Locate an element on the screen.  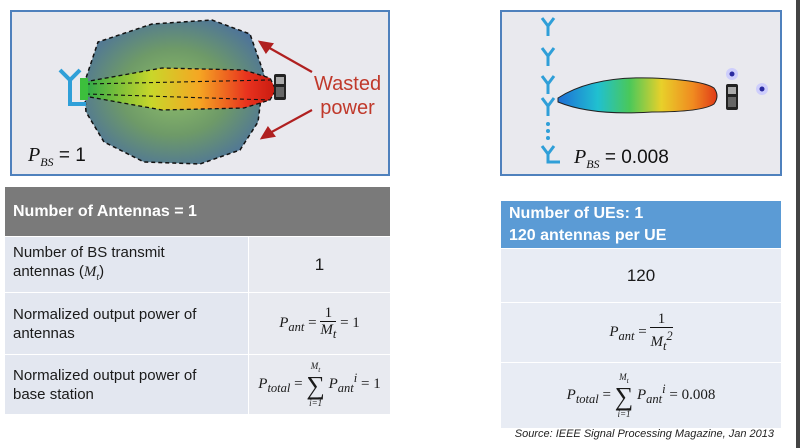
table-header-left: Number of Antennas = 1 is located at coordinates (197, 211).